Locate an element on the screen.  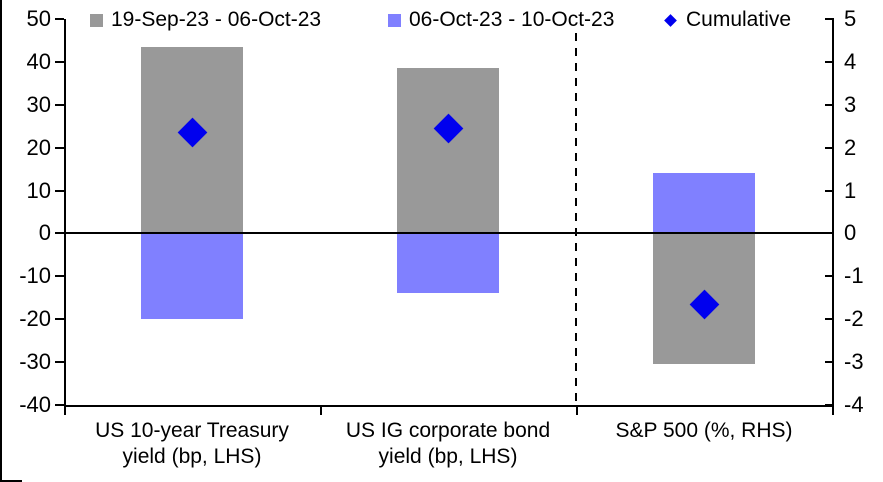
rhs-axis-tick-label: -3 is located at coordinates (854, 361).